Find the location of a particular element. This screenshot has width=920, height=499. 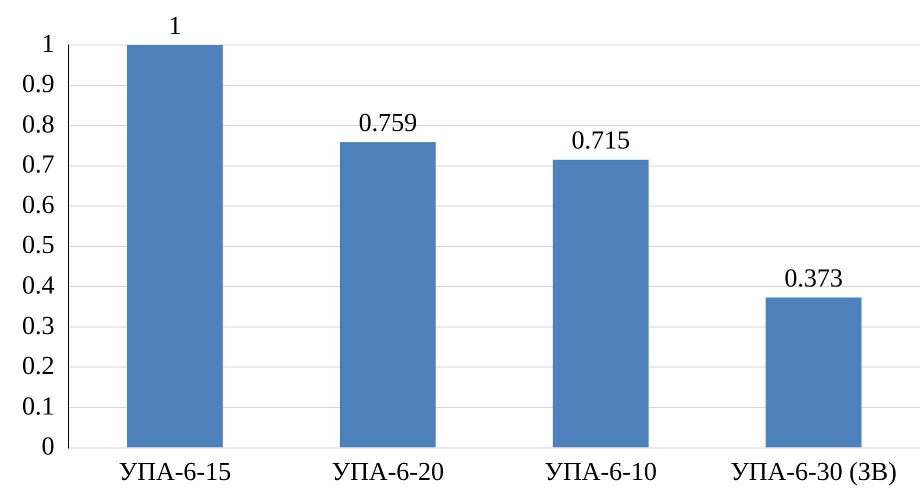

y-tick-label: 0.3 is located at coordinates (38, 325).